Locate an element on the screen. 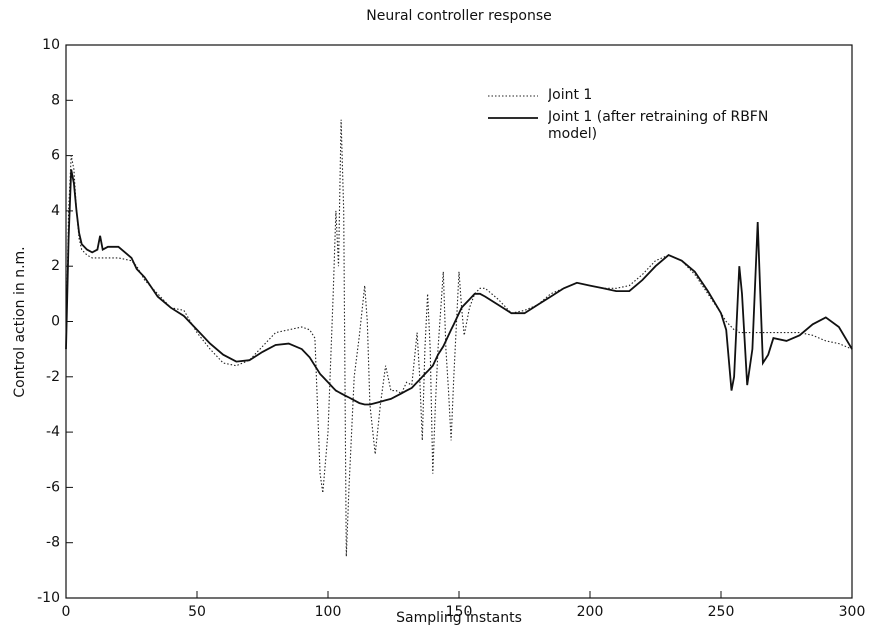  x-tick-label: 250 is located at coordinates (721, 612).